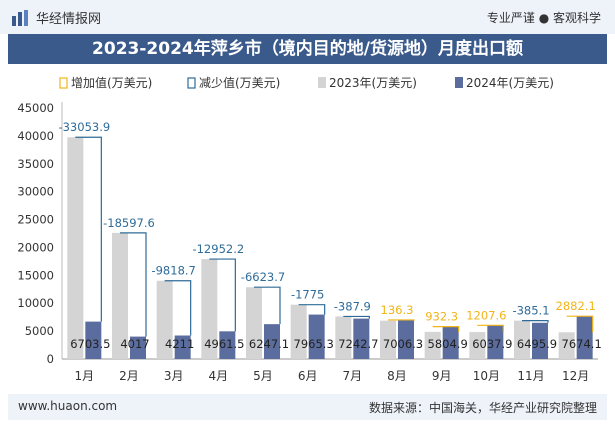  Describe the element at coordinates (239, 82) in the screenshot. I see `legend-decrease-label: 减少值(万美元)` at that location.